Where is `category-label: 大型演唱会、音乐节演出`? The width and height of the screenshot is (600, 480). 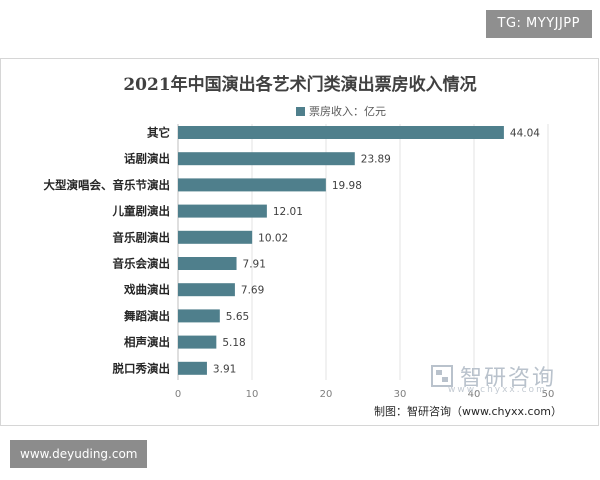 category-label: 大型演唱会、音乐节演出 is located at coordinates (107, 185).